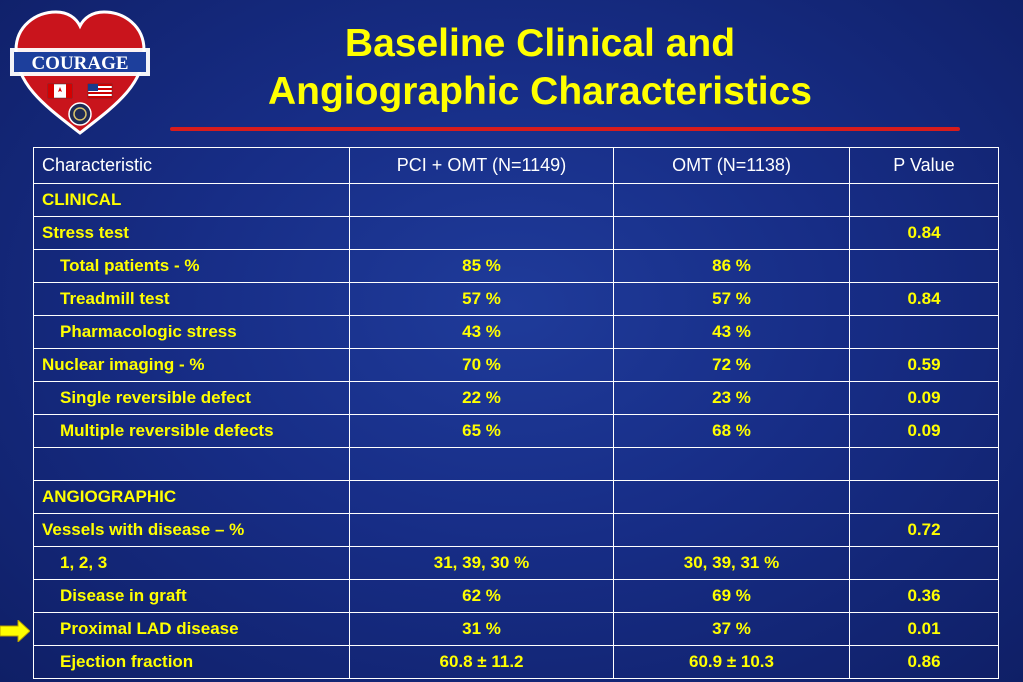 The width and height of the screenshot is (1023, 682). What do you see at coordinates (80, 114) in the screenshot?
I see `va-seal-icon` at bounding box center [80, 114].